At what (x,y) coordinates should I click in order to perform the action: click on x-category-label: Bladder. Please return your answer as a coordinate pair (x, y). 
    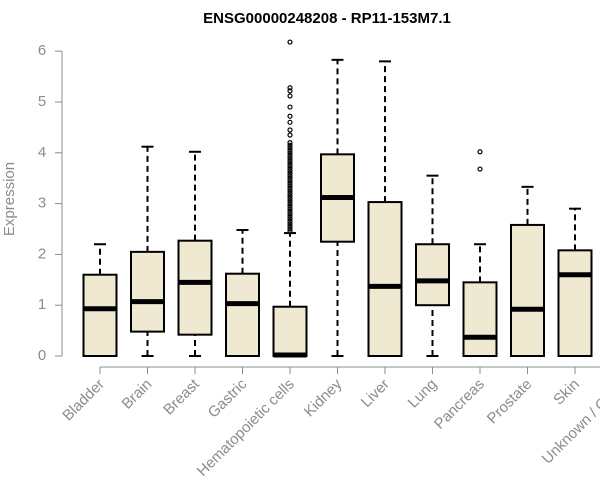
    Looking at the image, I should click on (83, 400).